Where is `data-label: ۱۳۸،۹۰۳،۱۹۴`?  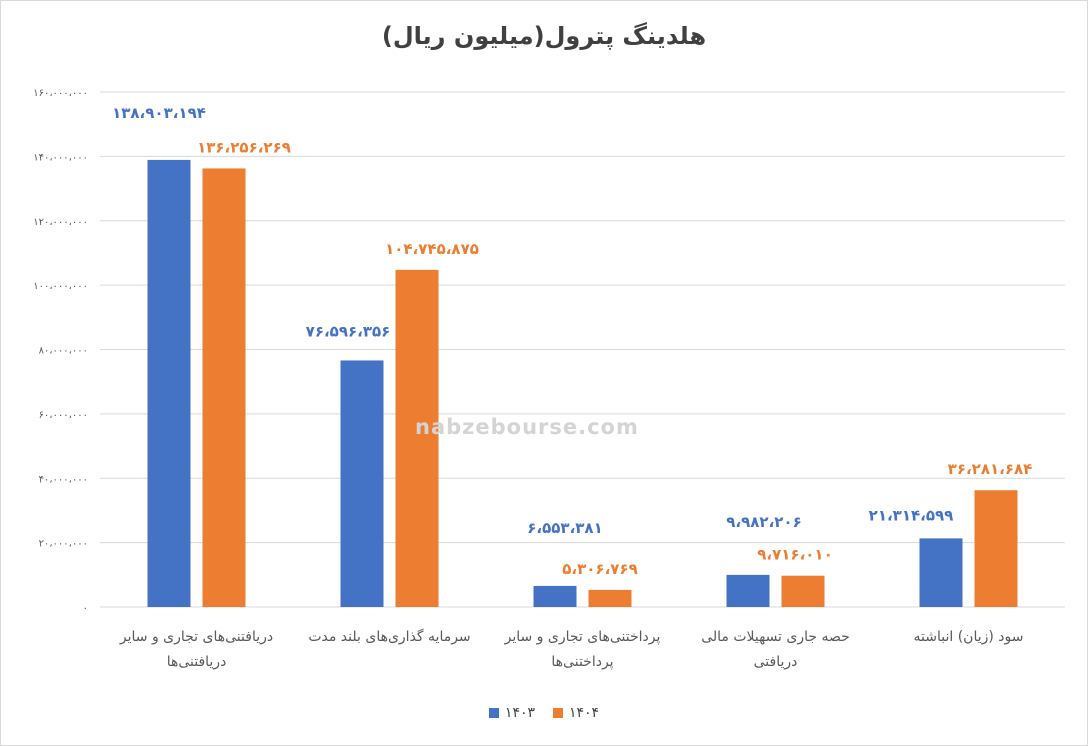
data-label: ۱۳۸،۹۰۳،۱۹۴ is located at coordinates (159, 113).